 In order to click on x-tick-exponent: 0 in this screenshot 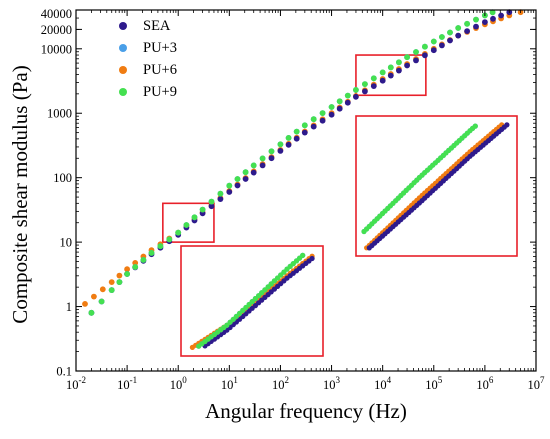, I will do `click(184, 380)`.